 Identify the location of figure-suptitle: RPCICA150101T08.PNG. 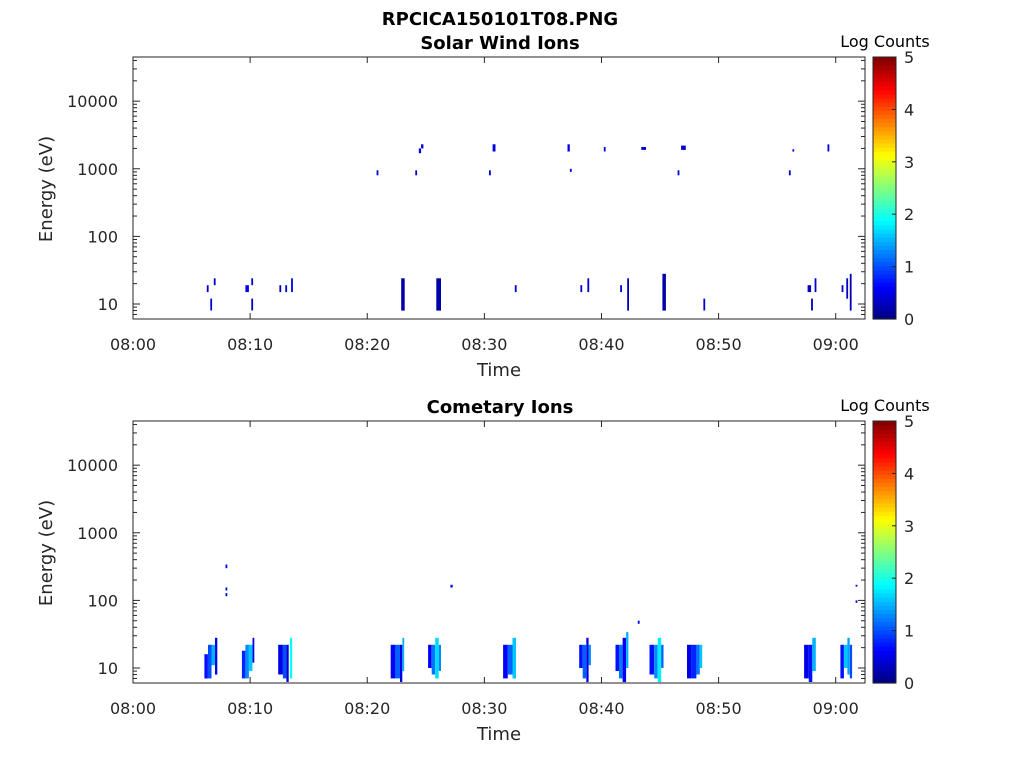
(500, 19).